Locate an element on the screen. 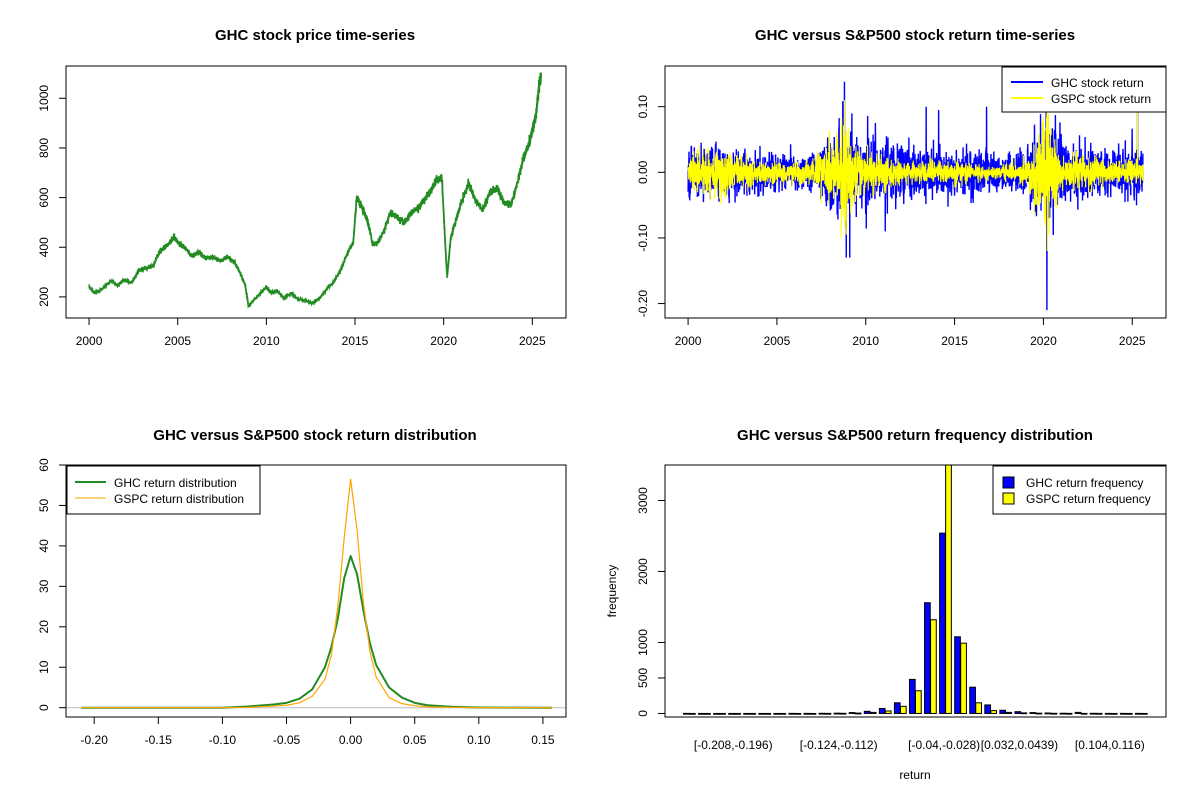 The width and height of the screenshot is (1200, 800). y-tick-label: 0.00 is located at coordinates (643, 172).